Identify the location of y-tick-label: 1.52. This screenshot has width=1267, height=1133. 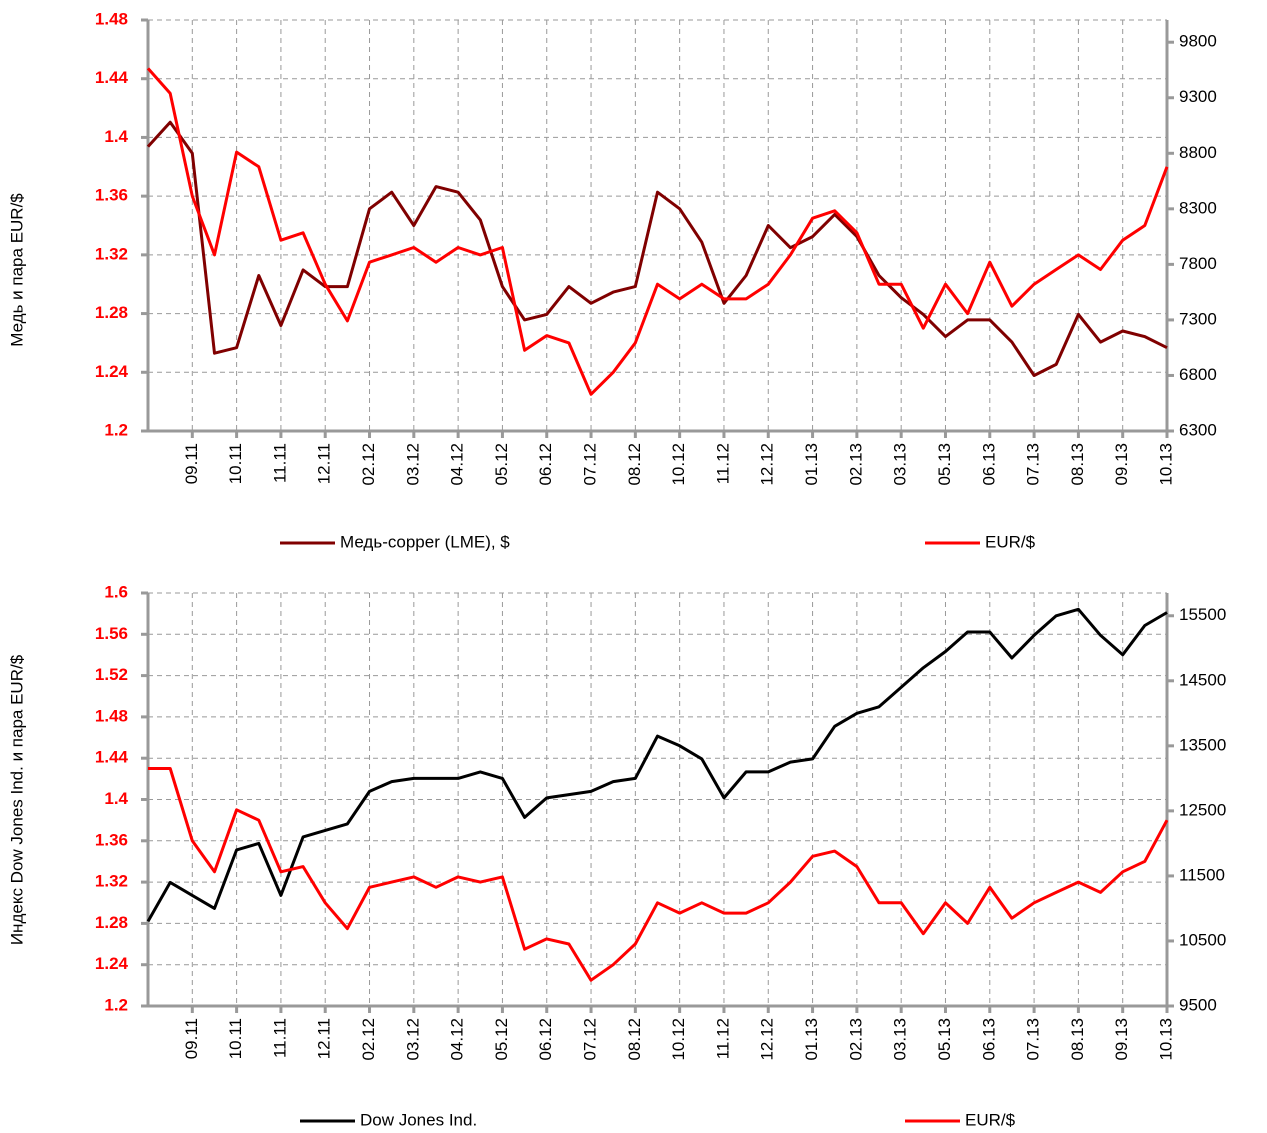
(111, 674).